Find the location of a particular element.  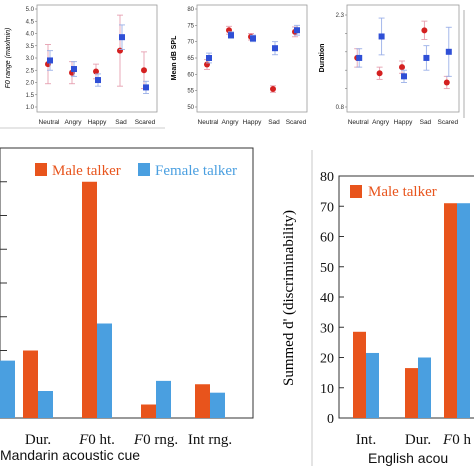

x-tick-label: Int. is located at coordinates (366, 440).